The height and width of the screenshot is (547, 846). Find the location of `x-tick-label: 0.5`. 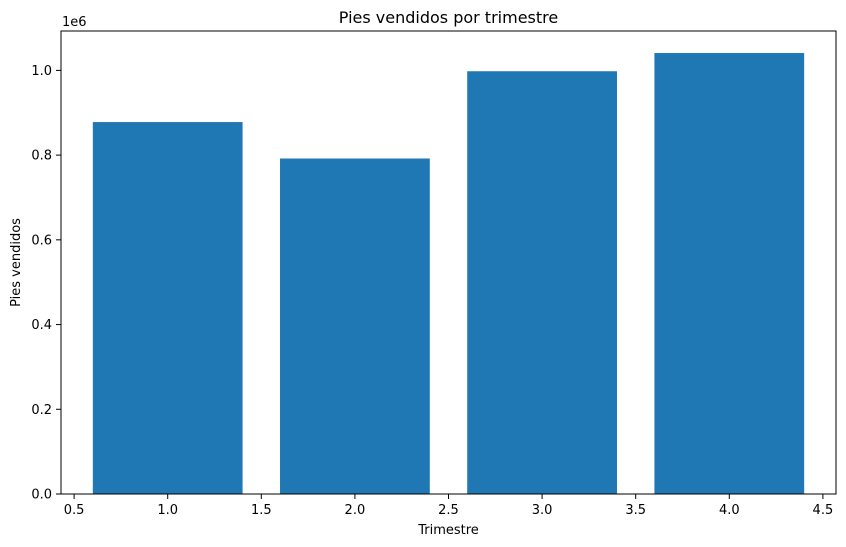

x-tick-label: 0.5 is located at coordinates (74, 510).